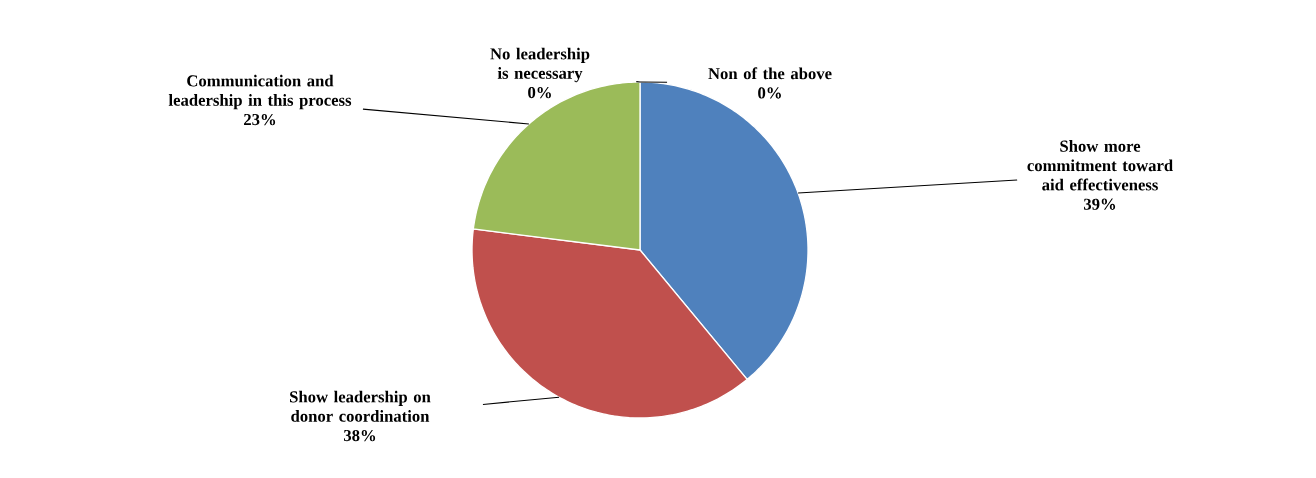 The width and height of the screenshot is (1316, 478). I want to click on data-label: 23%, so click(260, 119).